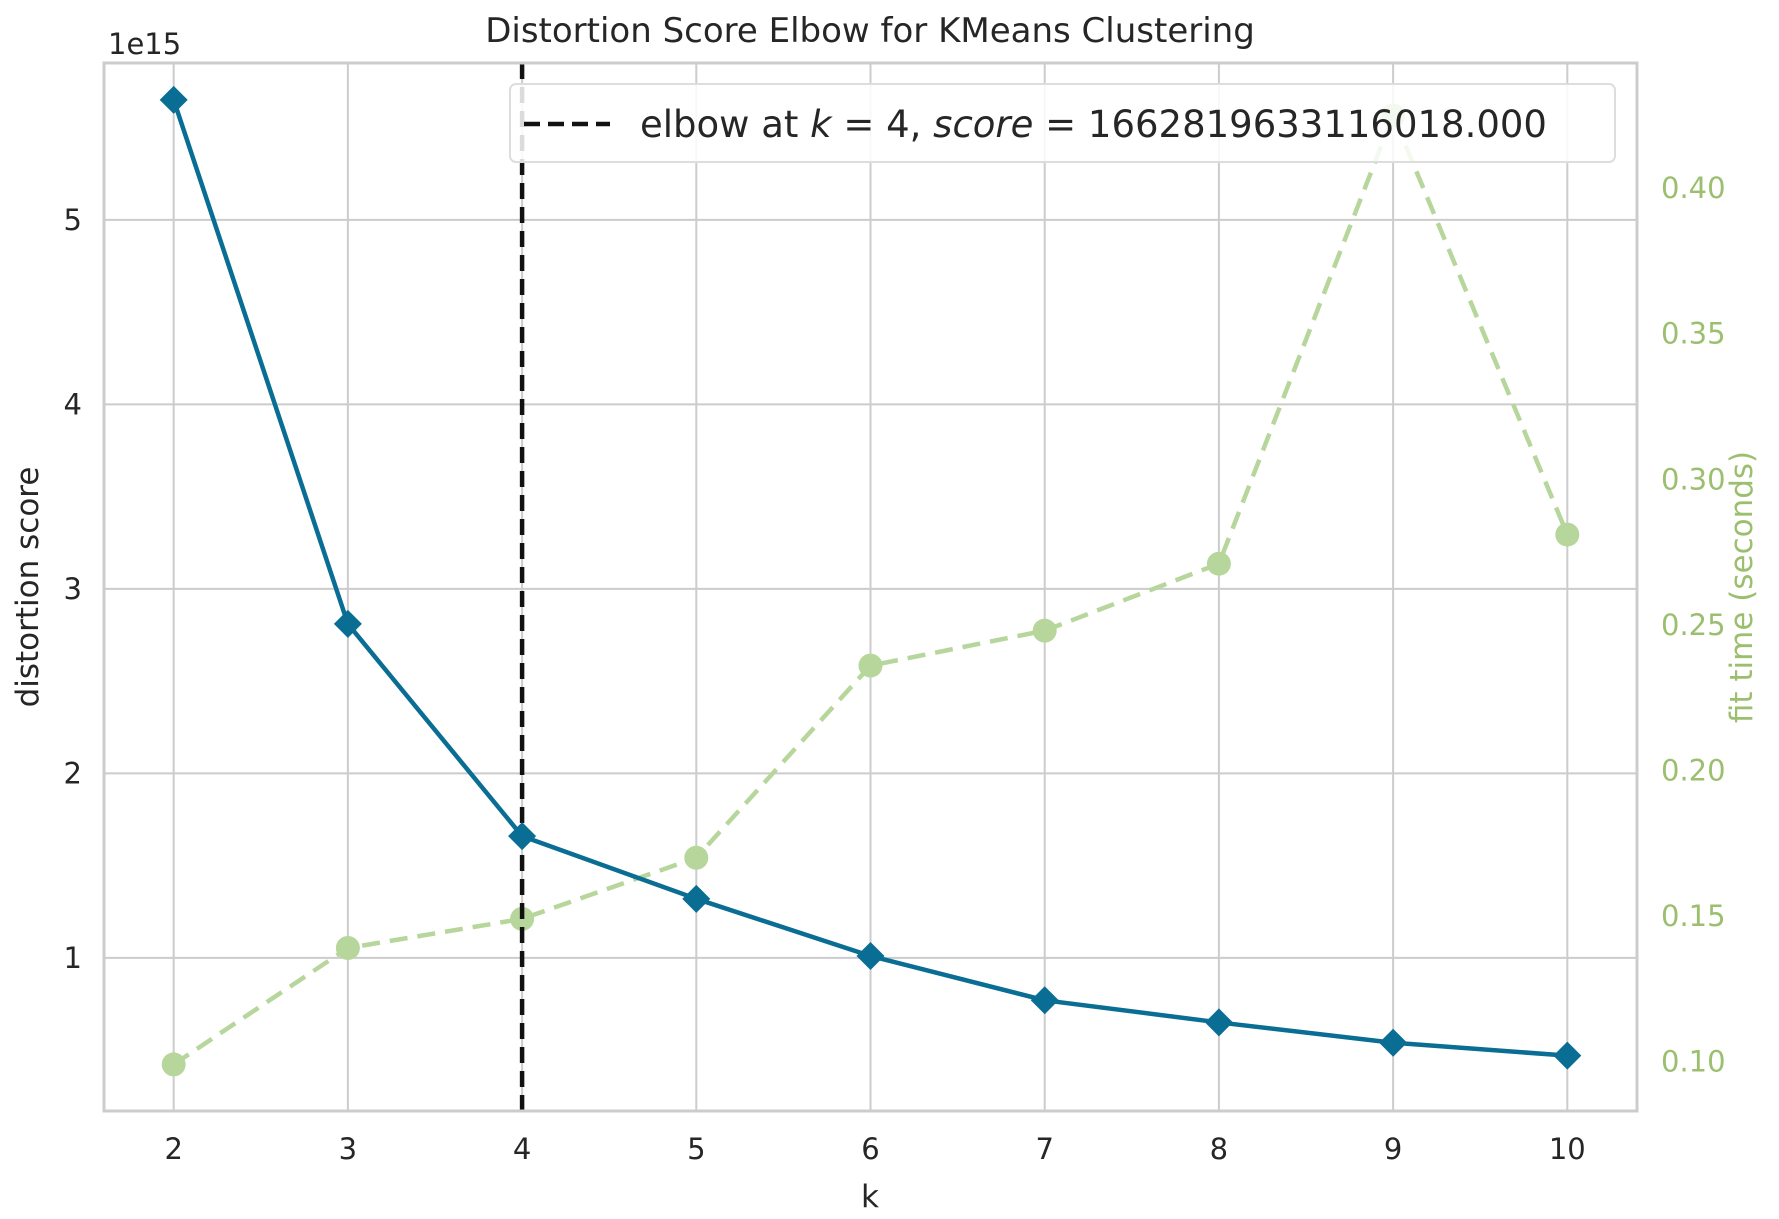 Image resolution: width=1779 pixels, height=1219 pixels. I want to click on legend-eq1: = 4,, so click(883, 124).